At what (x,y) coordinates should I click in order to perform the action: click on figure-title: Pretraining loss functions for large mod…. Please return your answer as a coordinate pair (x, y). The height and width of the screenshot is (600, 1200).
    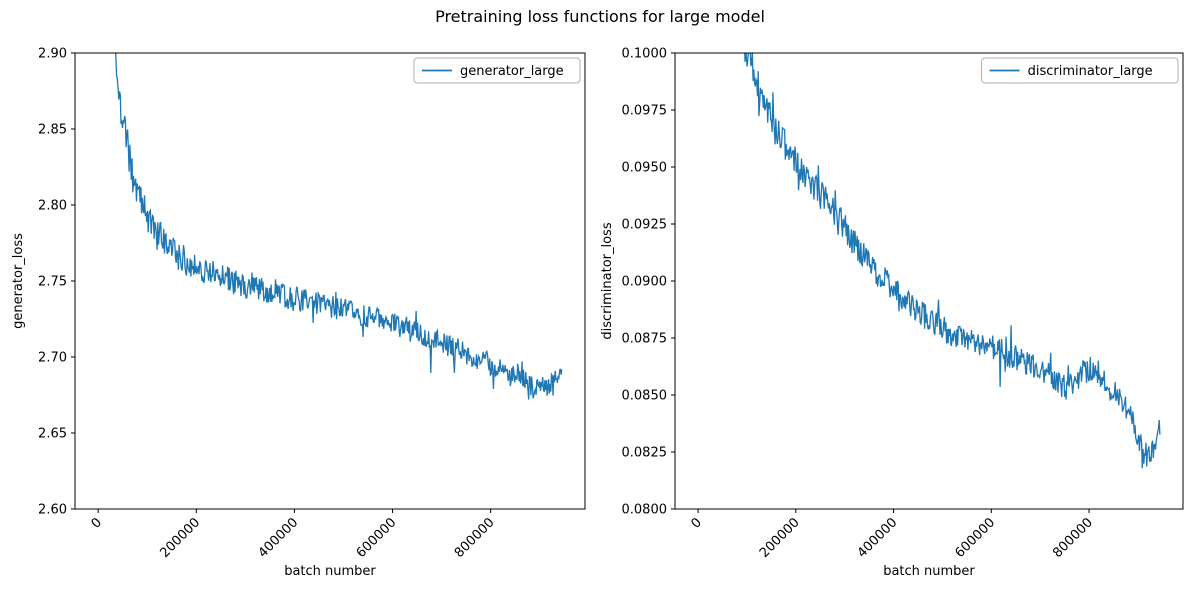
    Looking at the image, I should click on (600, 16).